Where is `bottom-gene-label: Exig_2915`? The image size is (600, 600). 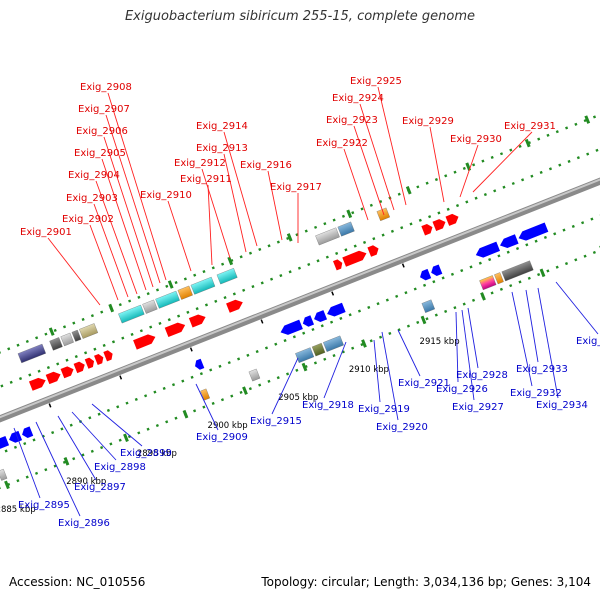 bottom-gene-label: Exig_2915 is located at coordinates (276, 421).